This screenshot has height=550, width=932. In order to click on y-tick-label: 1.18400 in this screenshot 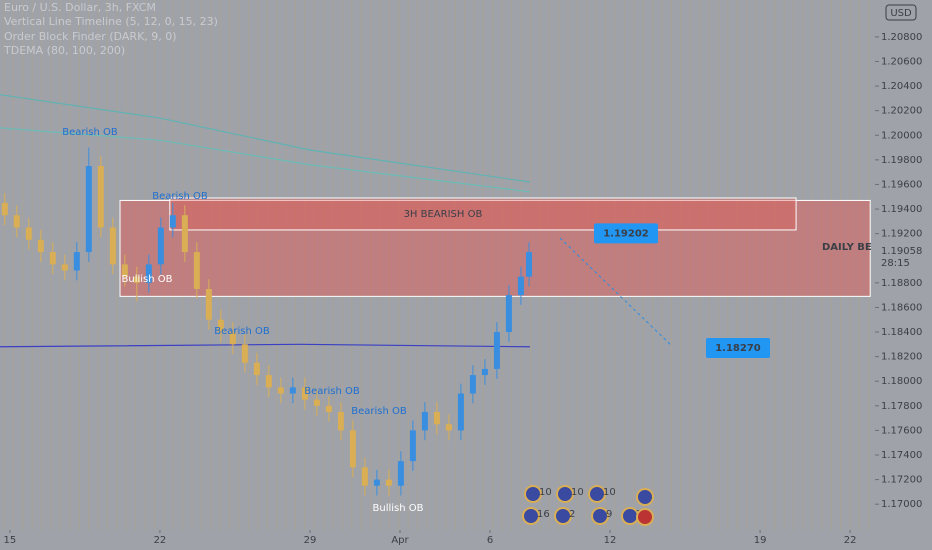, I will do `click(901, 332)`.